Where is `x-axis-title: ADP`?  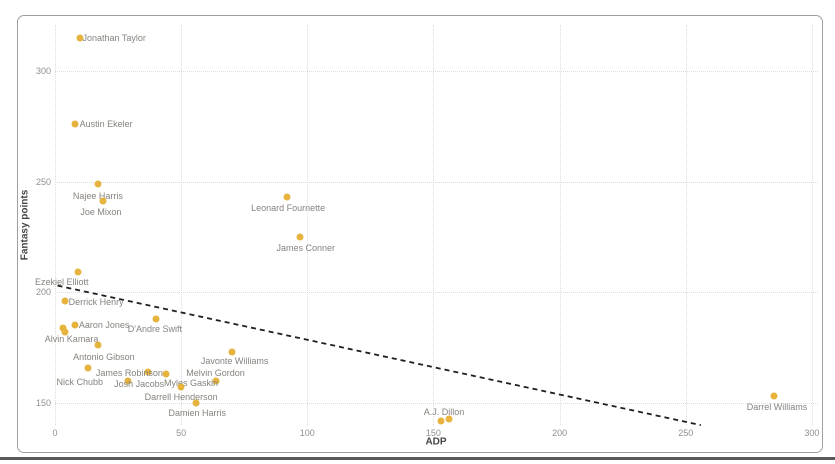
x-axis-title: ADP is located at coordinates (436, 442).